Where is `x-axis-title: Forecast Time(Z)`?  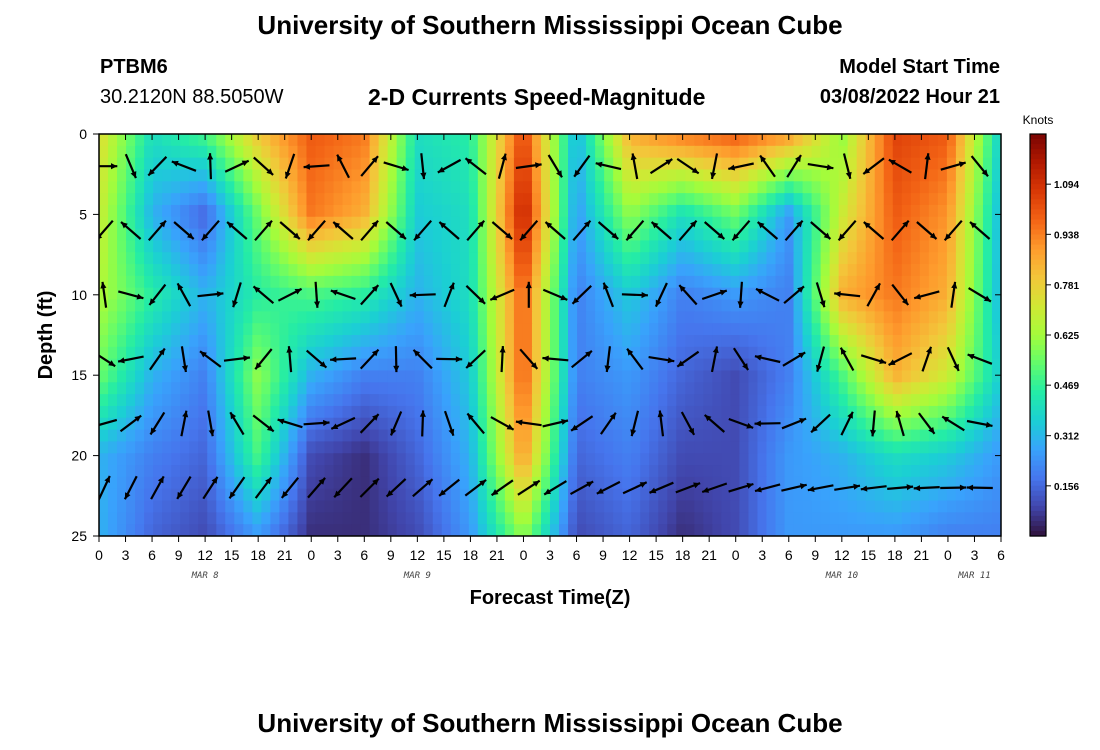 x-axis-title: Forecast Time(Z) is located at coordinates (550, 598).